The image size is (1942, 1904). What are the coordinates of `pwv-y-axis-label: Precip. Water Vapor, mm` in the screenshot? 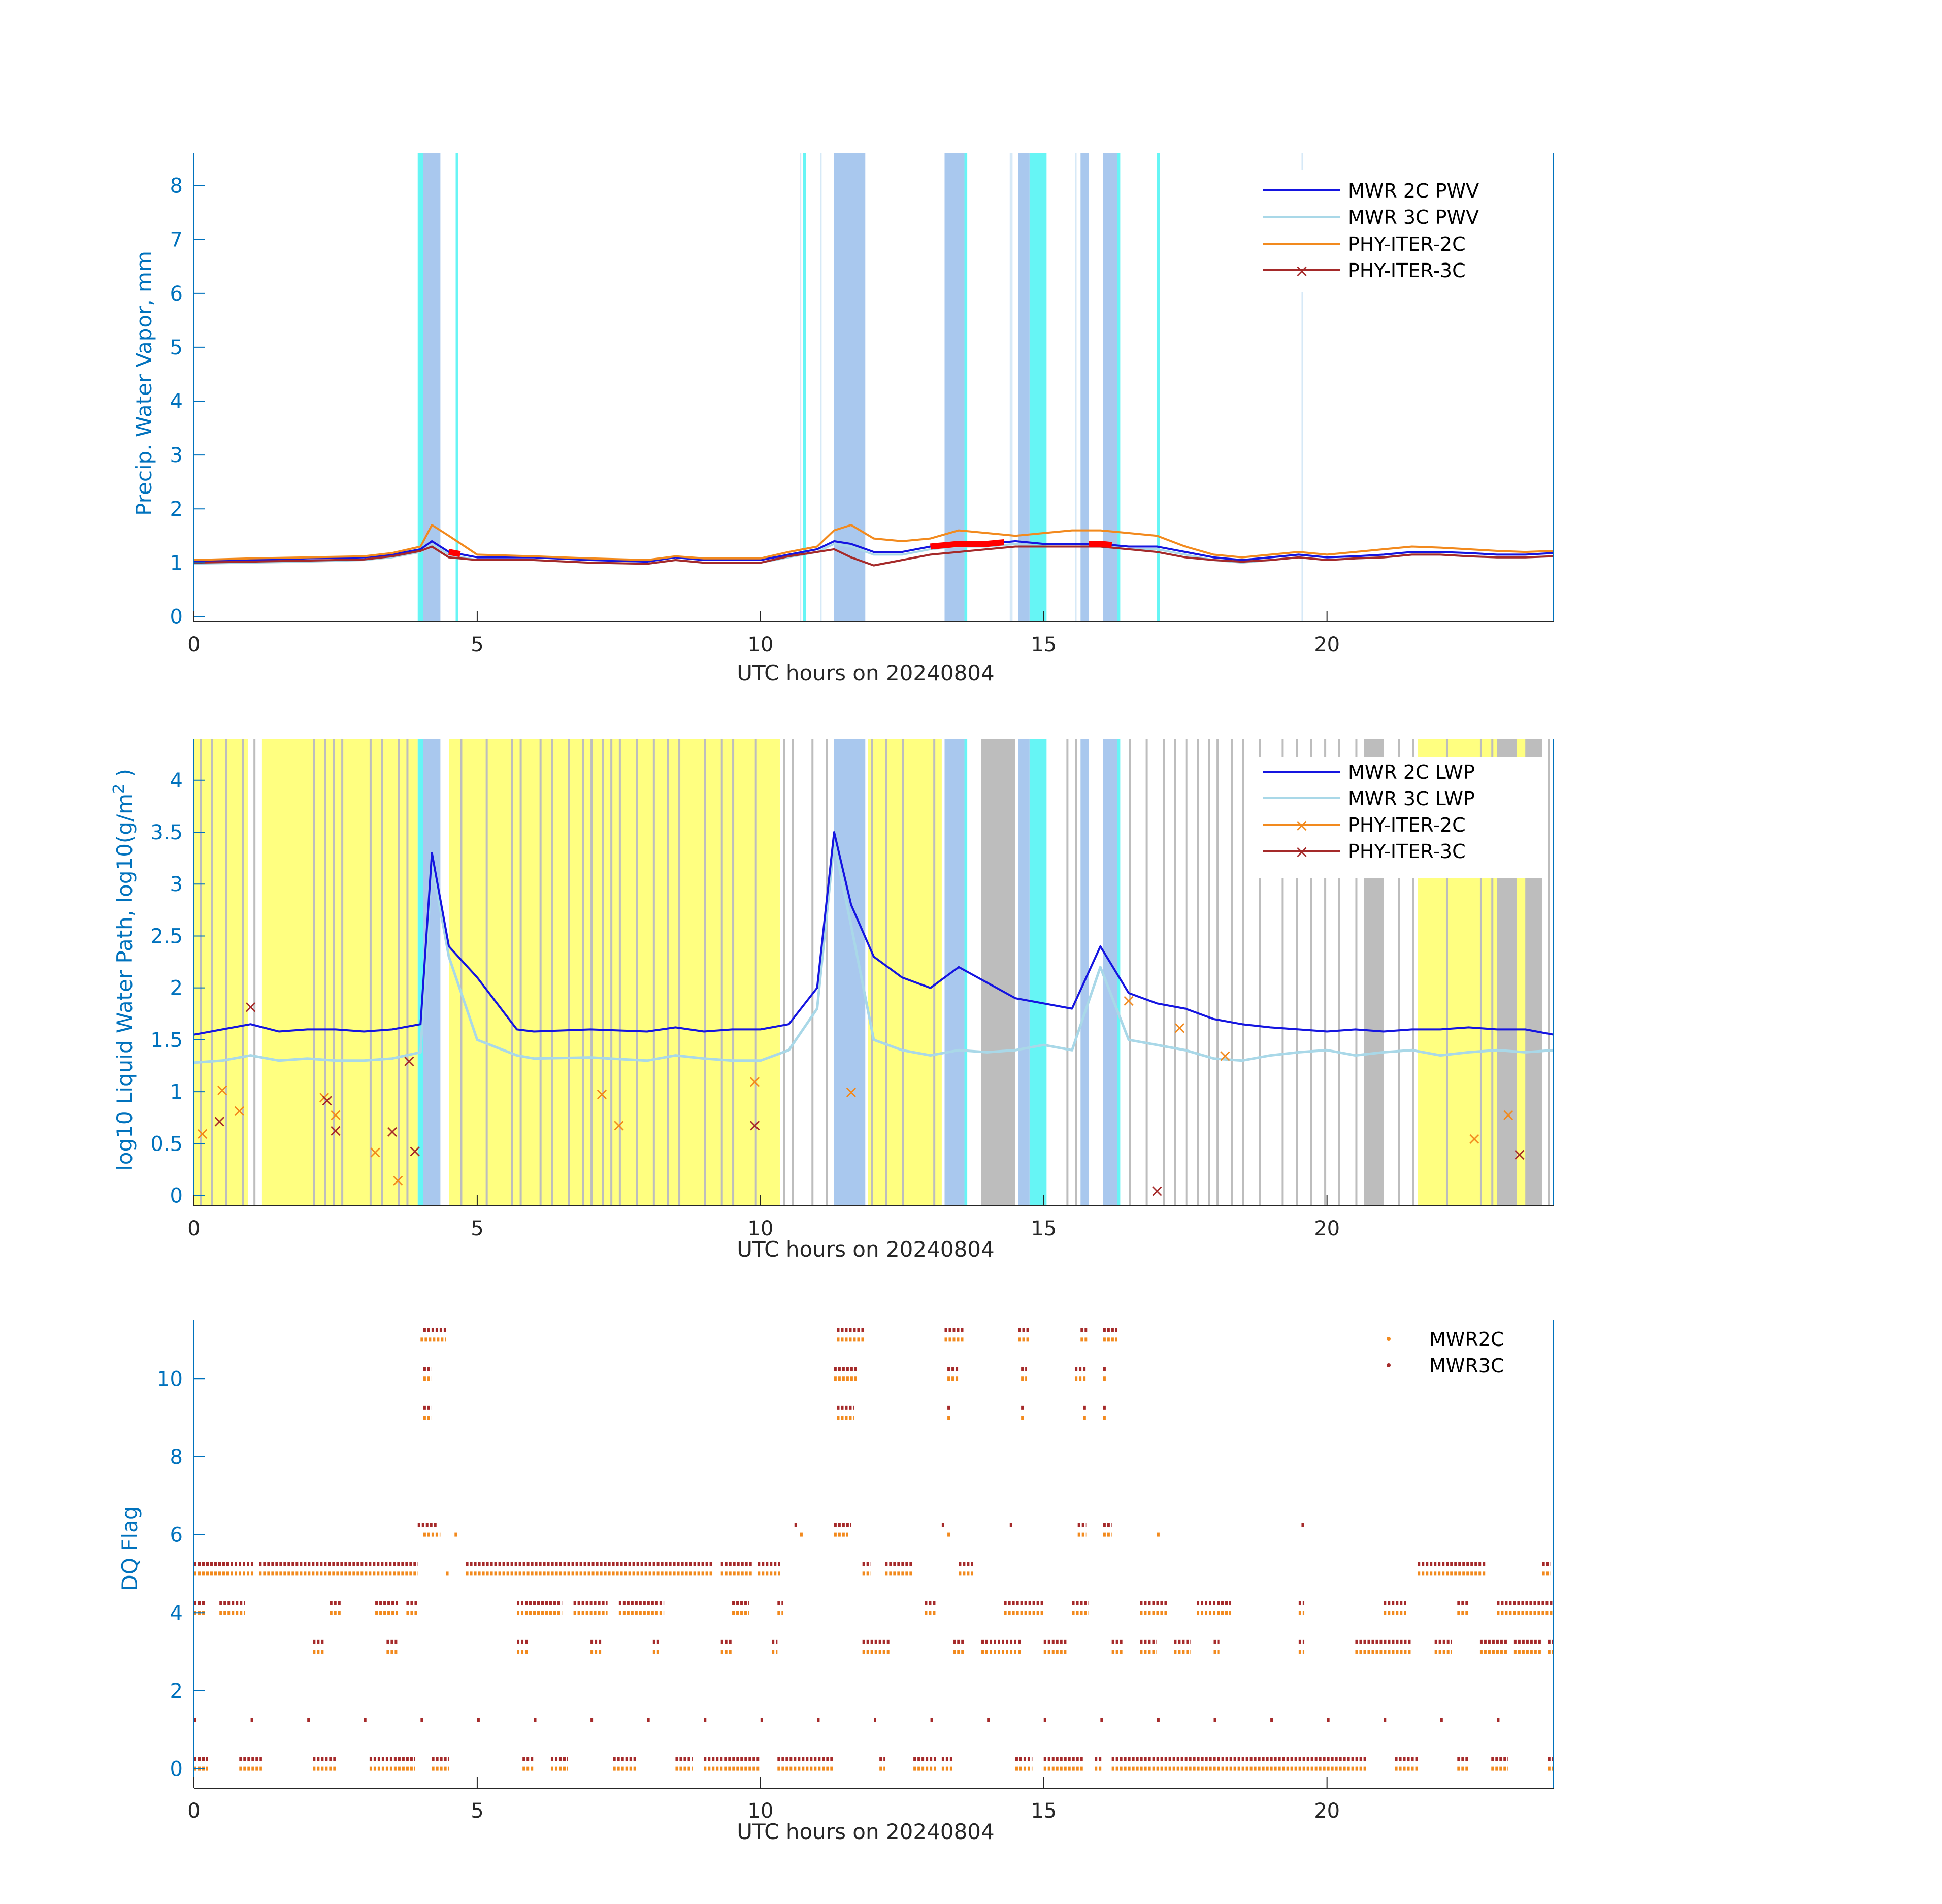 It's located at (143, 384).